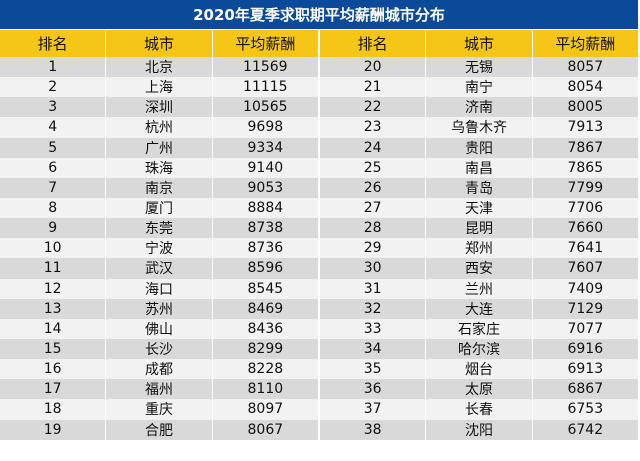 This screenshot has width=640, height=461. What do you see at coordinates (585, 208) in the screenshot?
I see `cell-salary: 7706` at bounding box center [585, 208].